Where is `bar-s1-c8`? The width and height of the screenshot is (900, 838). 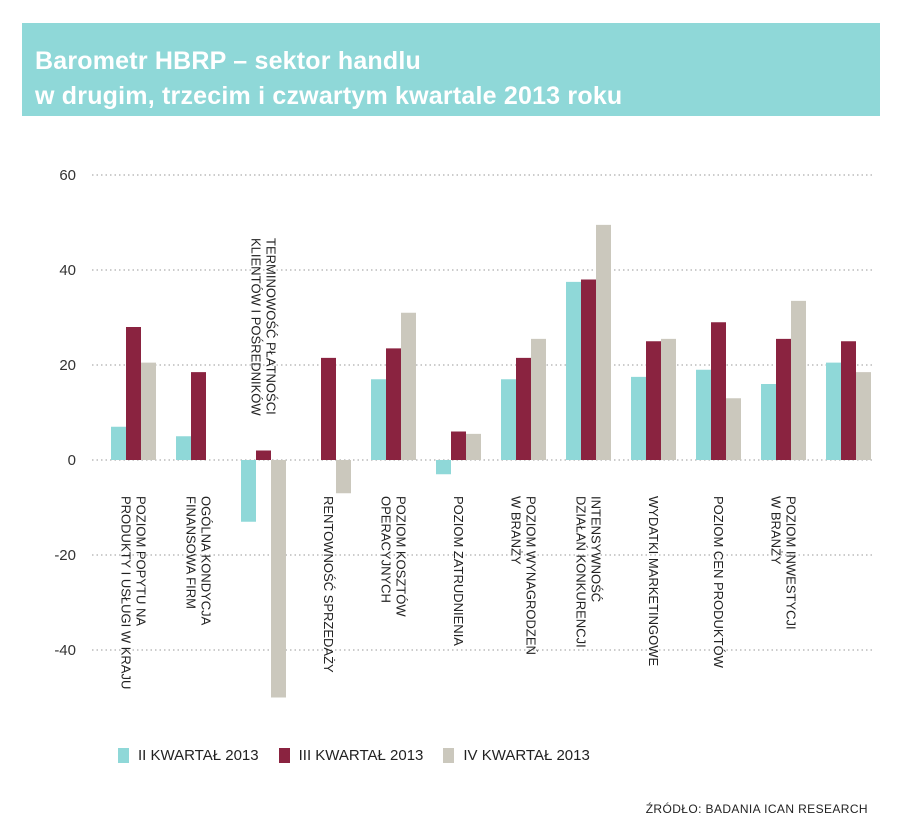
bar-s1-c8 is located at coordinates (573, 370).